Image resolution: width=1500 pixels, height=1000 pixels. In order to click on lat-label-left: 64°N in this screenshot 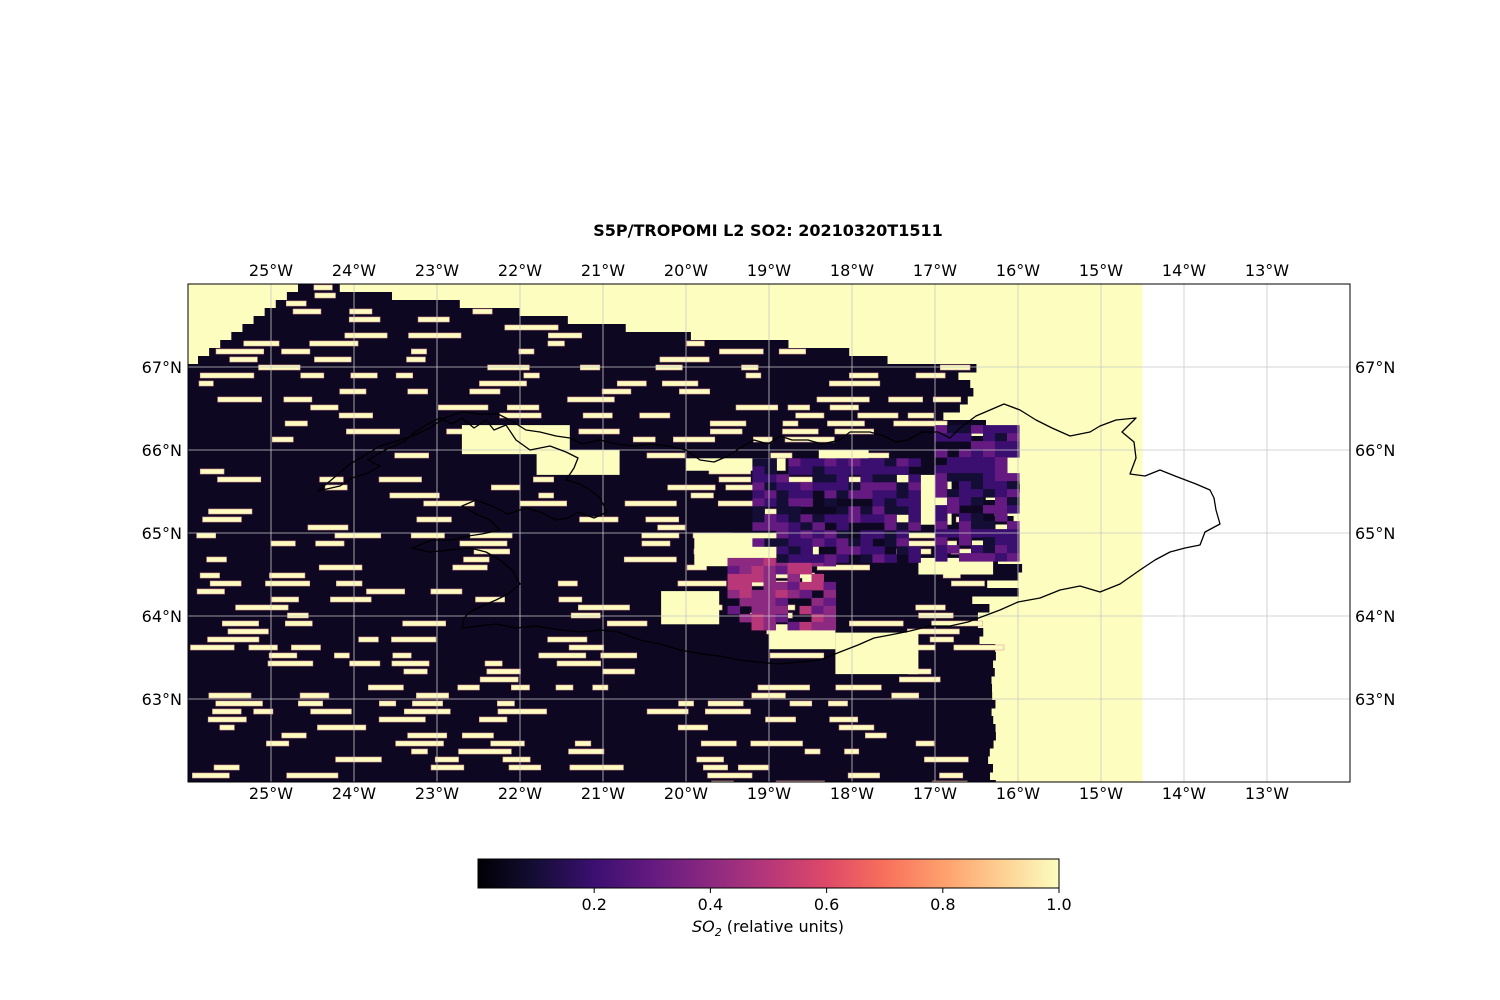, I will do `click(162, 616)`.